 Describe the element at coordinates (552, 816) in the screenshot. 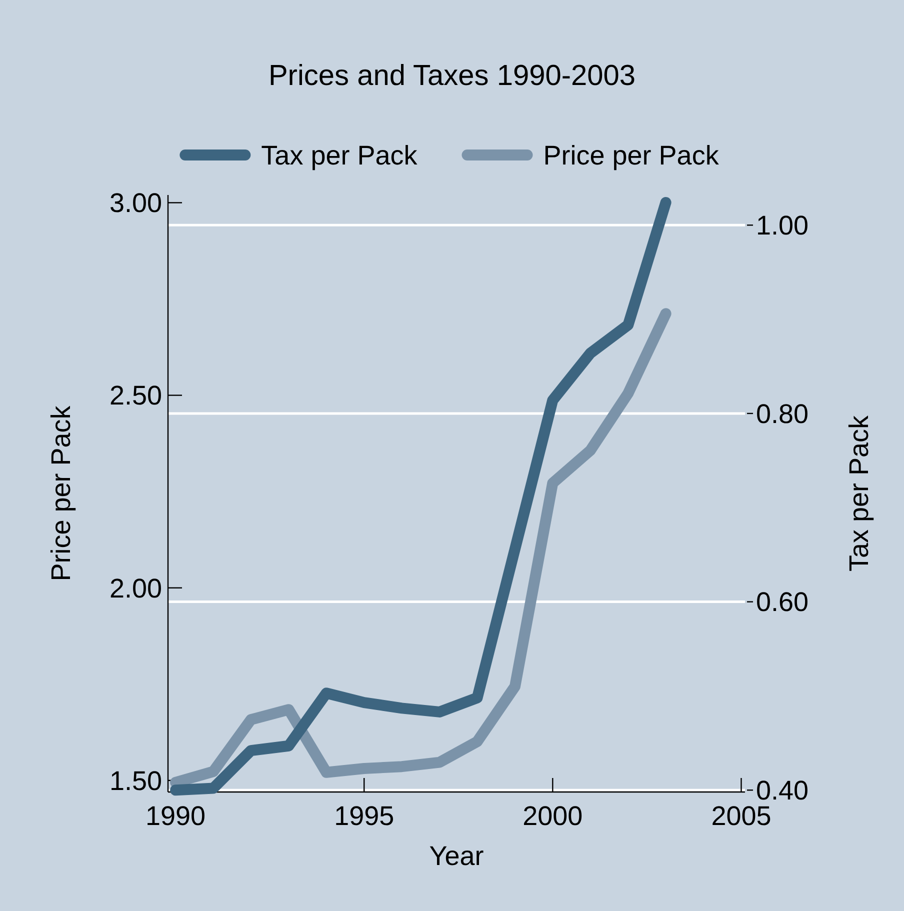

I see `x-tick-label: 2000` at that location.